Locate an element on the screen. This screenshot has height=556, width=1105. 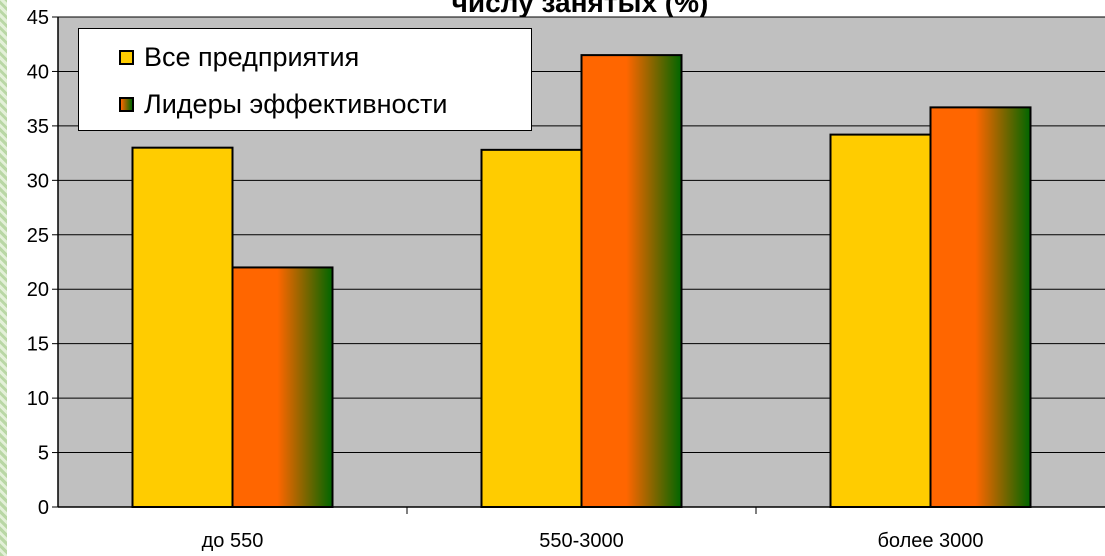
x-category-label: более 3000 is located at coordinates (930, 541).